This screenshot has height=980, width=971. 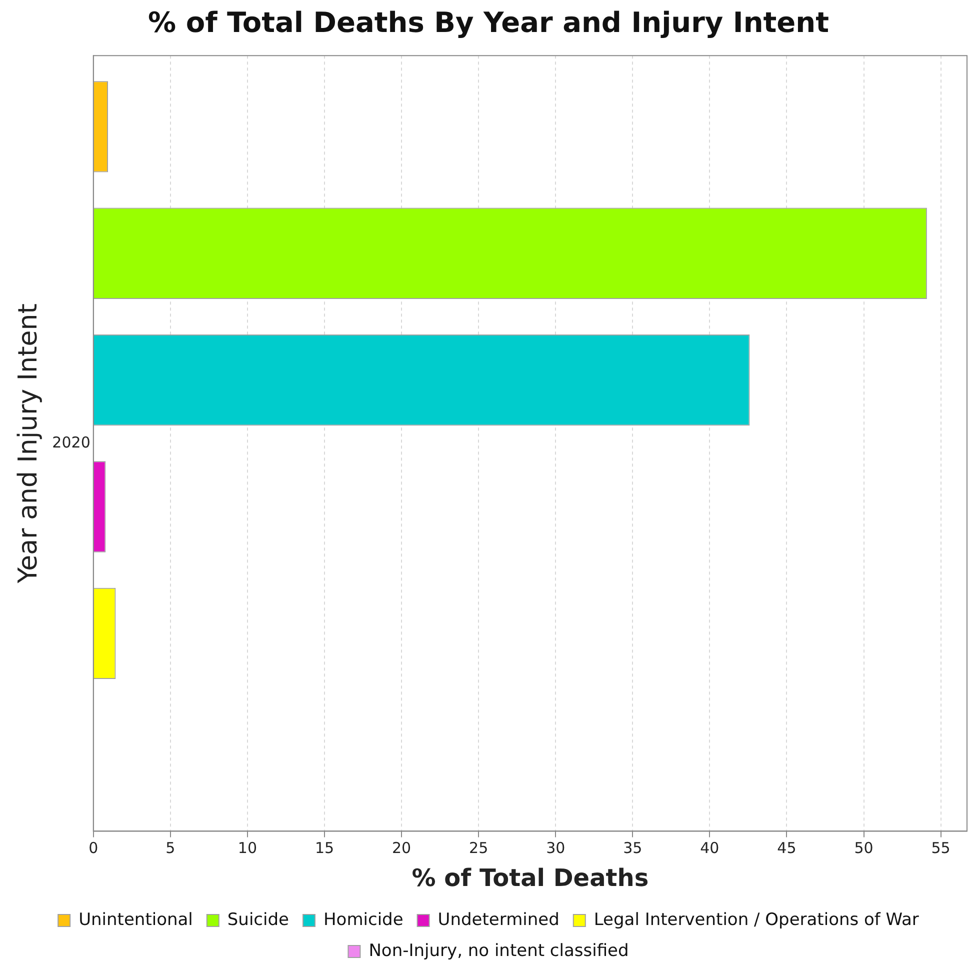 I want to click on y-axis-title: Year and Injury Intent, so click(x=28, y=444).